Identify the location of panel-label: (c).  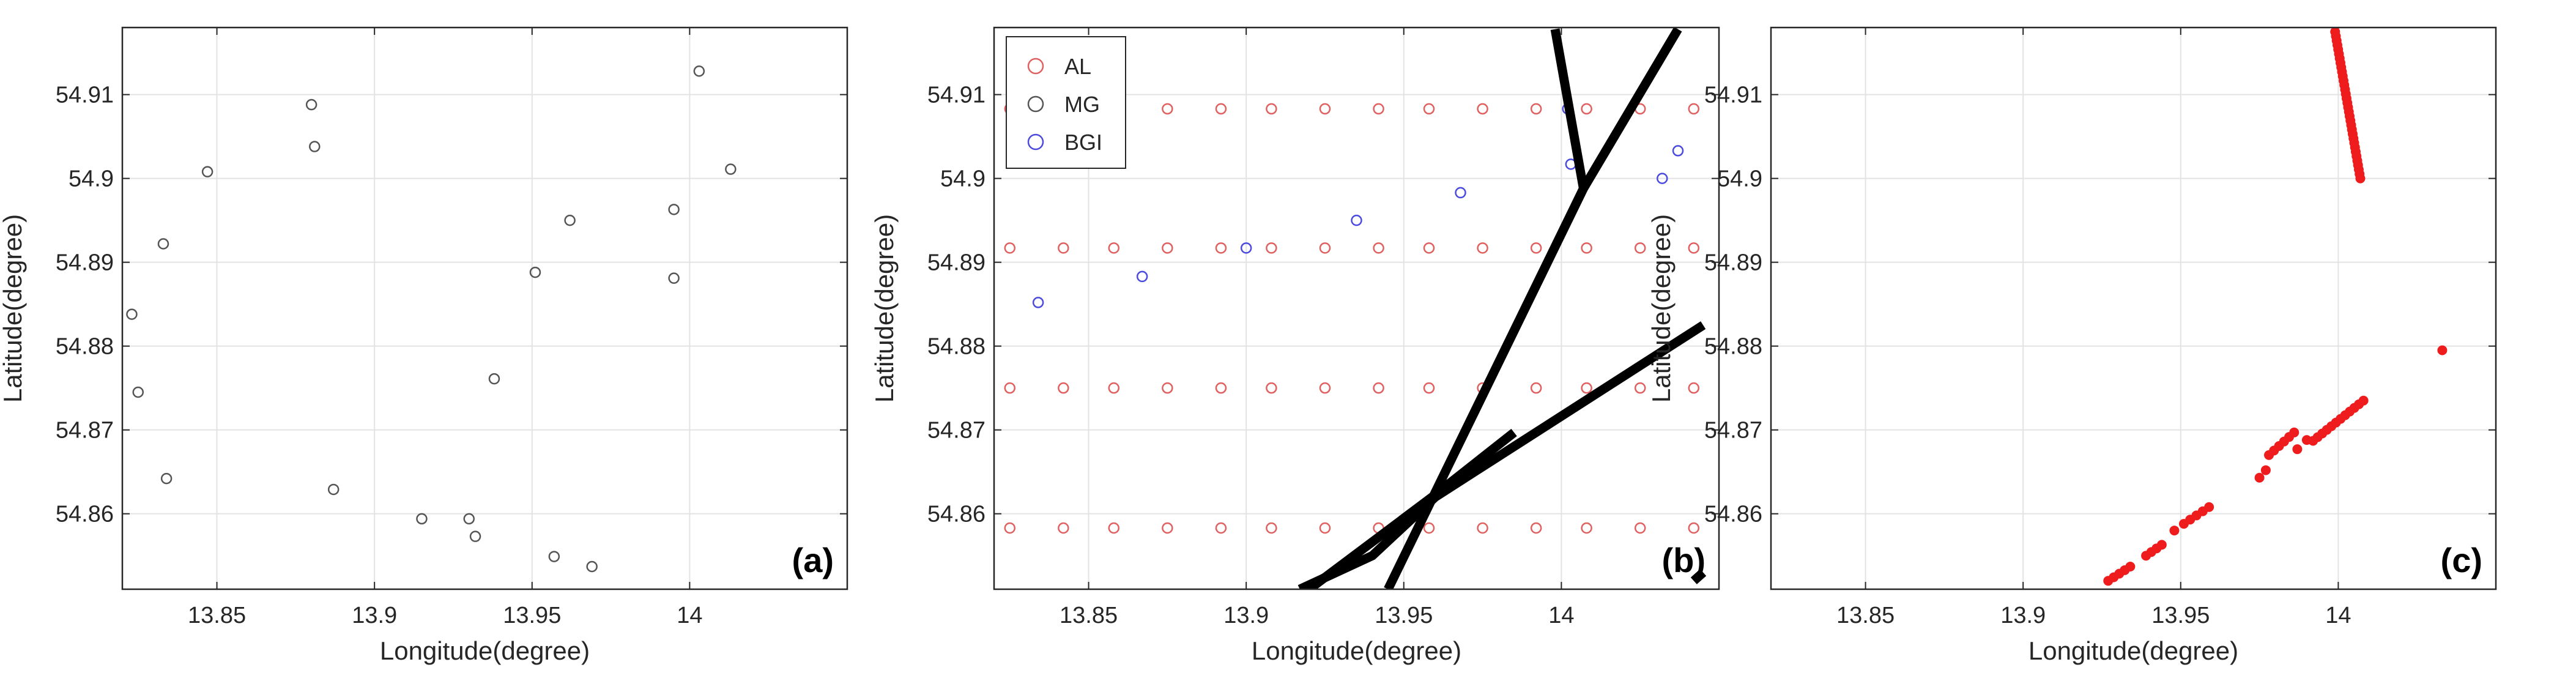
(2461, 560).